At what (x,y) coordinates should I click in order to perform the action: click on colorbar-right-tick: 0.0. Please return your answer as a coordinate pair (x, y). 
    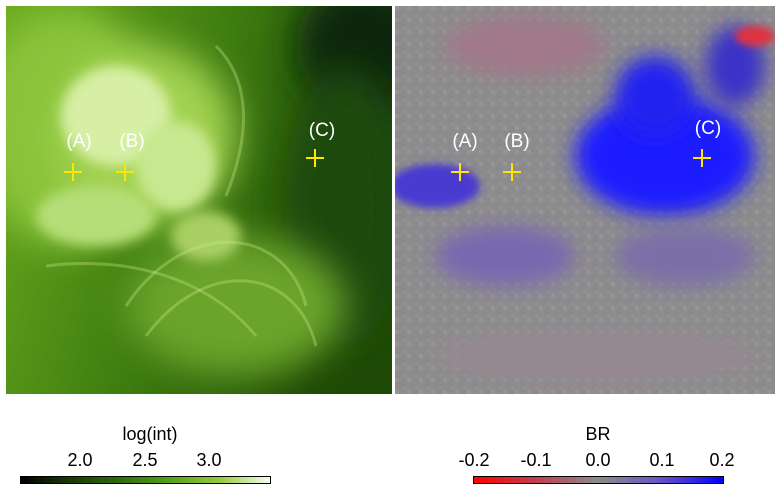
    Looking at the image, I should click on (598, 460).